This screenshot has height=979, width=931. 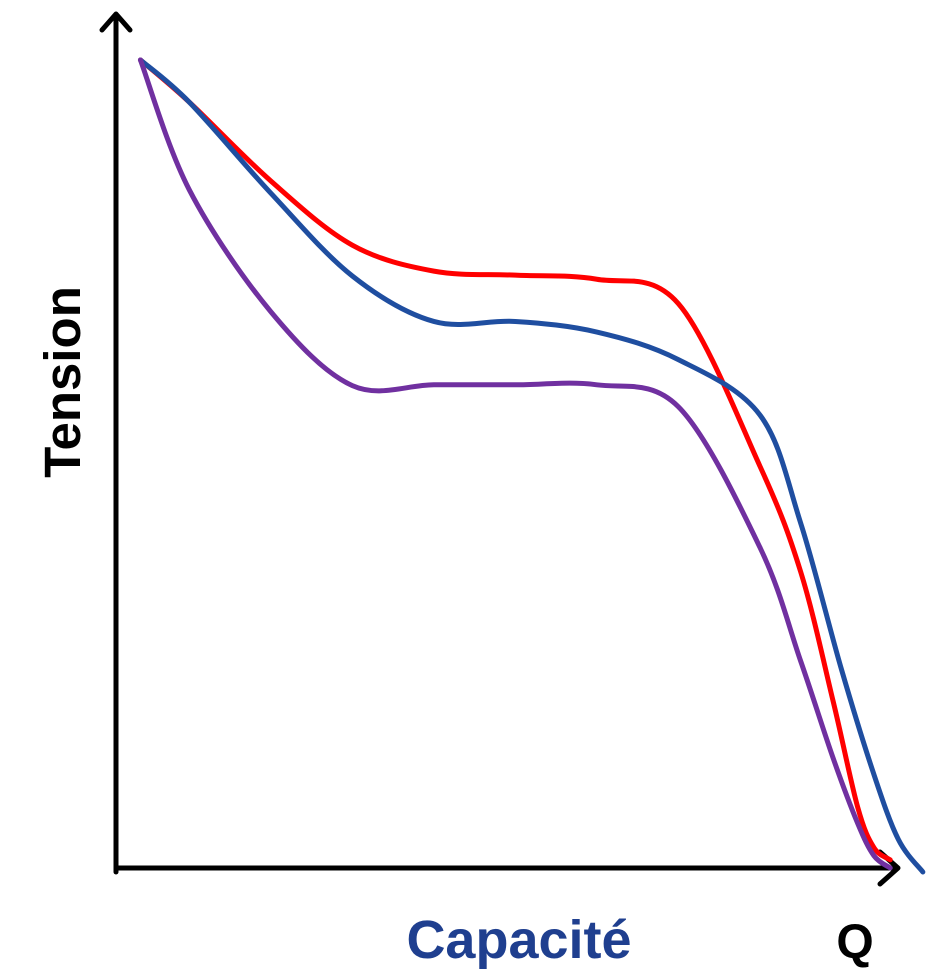 I want to click on y-axis-arrow, so click(x=116, y=22).